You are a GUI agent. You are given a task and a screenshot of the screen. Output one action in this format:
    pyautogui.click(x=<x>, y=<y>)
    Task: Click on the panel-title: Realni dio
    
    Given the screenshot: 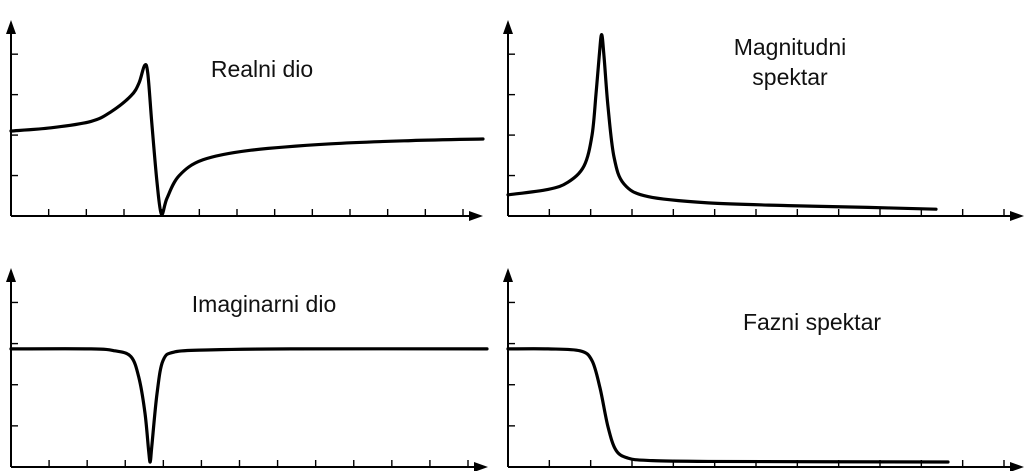 What is the action you would take?
    pyautogui.click(x=262, y=69)
    